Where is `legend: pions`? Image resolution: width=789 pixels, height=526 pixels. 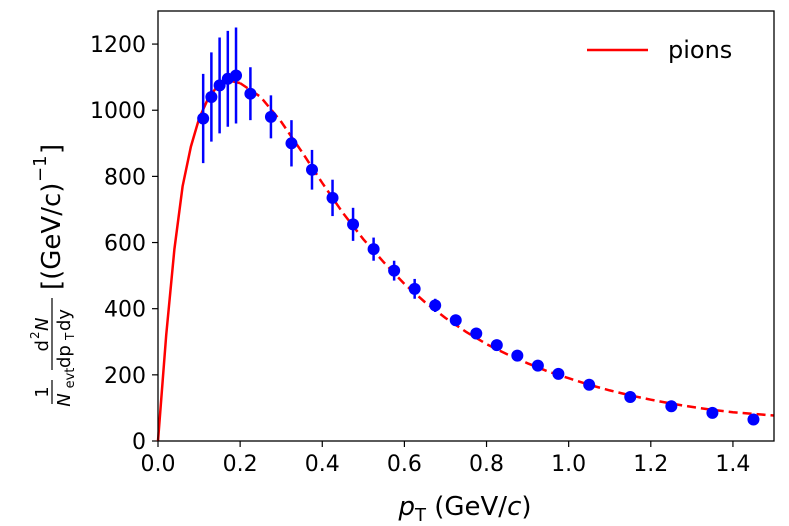
legend: pions is located at coordinates (659, 50).